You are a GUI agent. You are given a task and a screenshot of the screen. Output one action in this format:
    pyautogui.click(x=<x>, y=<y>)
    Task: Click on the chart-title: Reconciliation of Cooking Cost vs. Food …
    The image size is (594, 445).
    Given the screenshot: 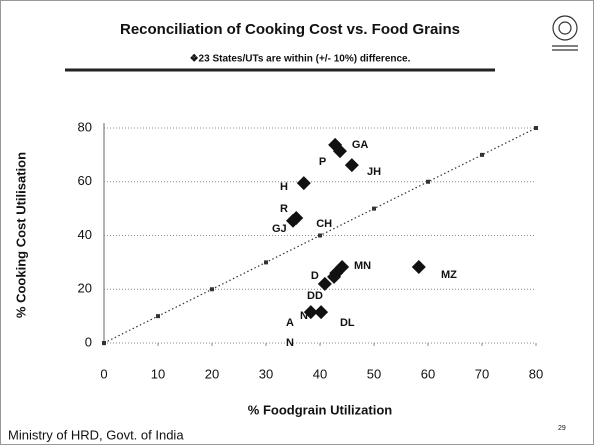 What is the action you would take?
    pyautogui.click(x=290, y=29)
    